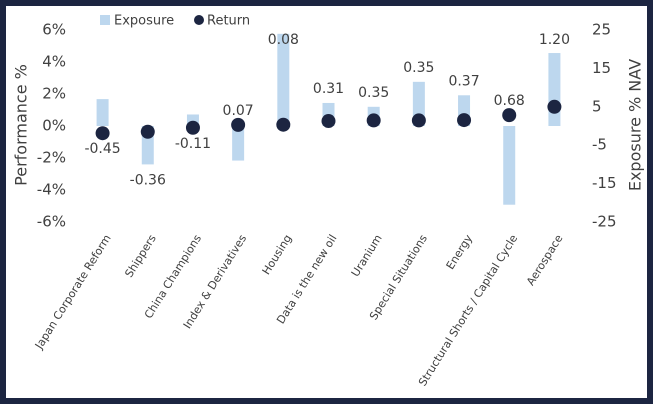 The height and width of the screenshot is (404, 653). Describe the element at coordinates (54, 94) in the screenshot. I see `y-tick-label: 2%` at that location.